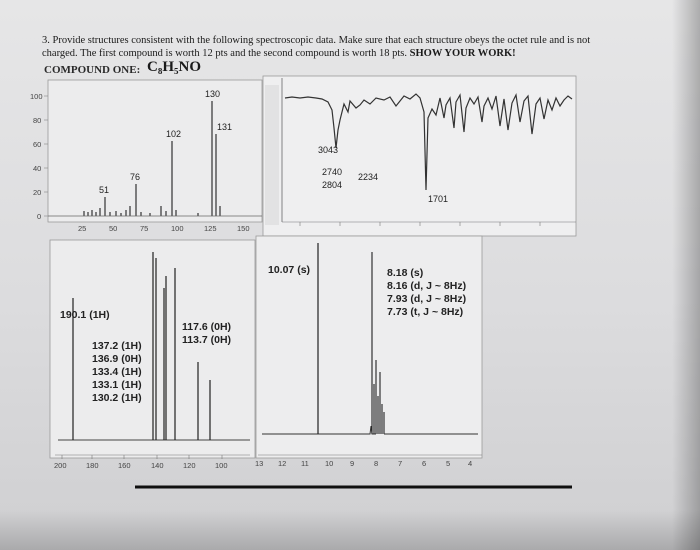 This screenshot has width=700, height=550. Describe the element at coordinates (212, 94) in the screenshot. I see `ms-peak-label-130: 130` at that location.